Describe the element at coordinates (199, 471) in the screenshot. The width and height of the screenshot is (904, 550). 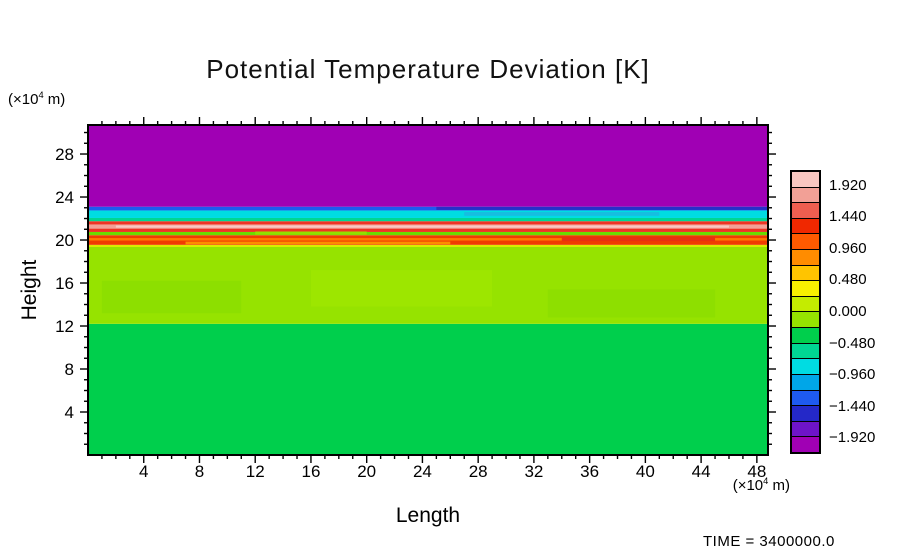
I see `x-tick-label: 8` at that location.